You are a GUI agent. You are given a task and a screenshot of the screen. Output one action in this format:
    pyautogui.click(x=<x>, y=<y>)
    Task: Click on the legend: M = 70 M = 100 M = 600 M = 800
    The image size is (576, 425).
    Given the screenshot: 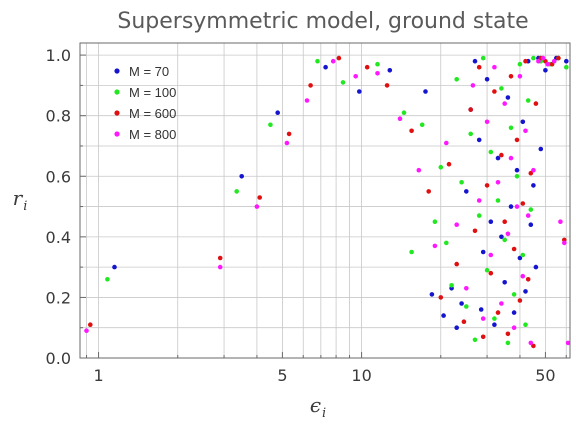 What is the action you would take?
    pyautogui.click(x=145, y=103)
    